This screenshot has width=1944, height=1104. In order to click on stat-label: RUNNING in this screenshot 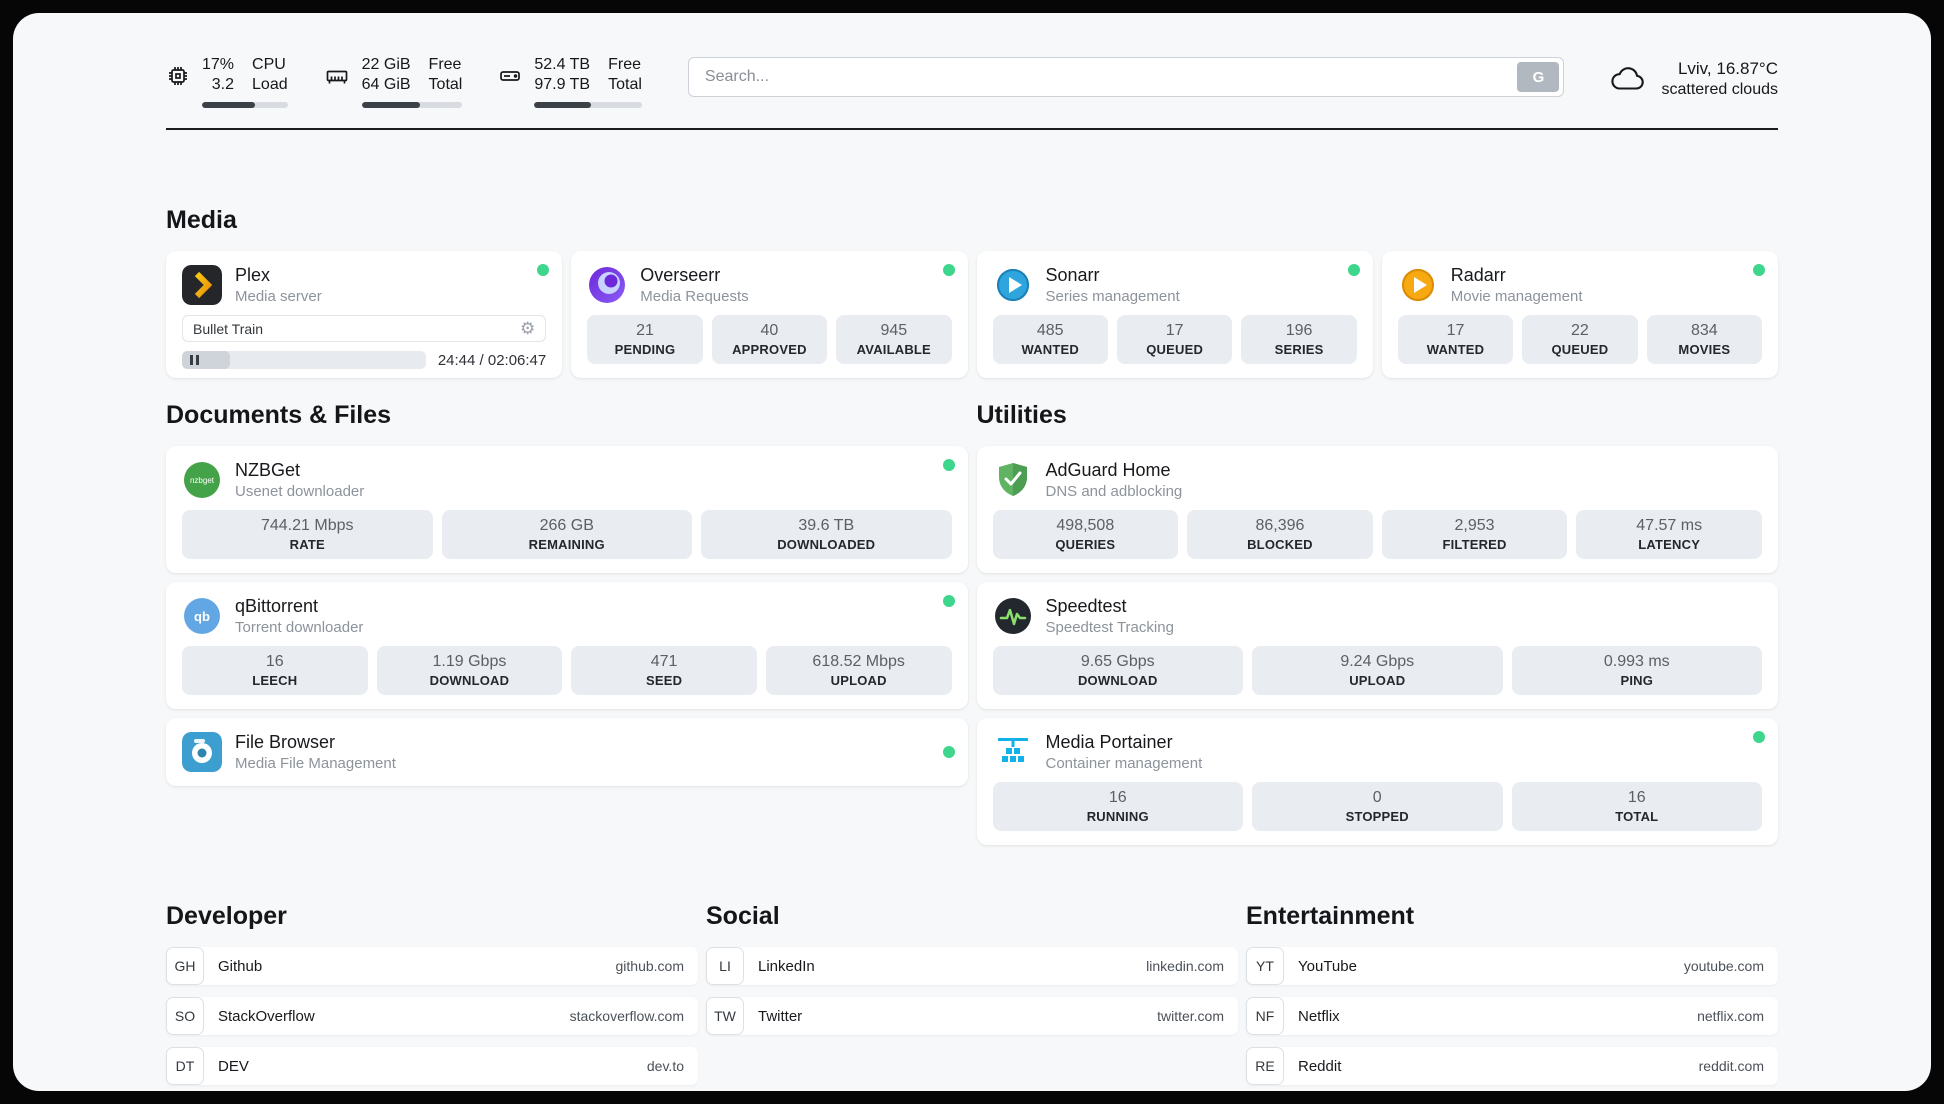, I will do `click(1117, 816)`.